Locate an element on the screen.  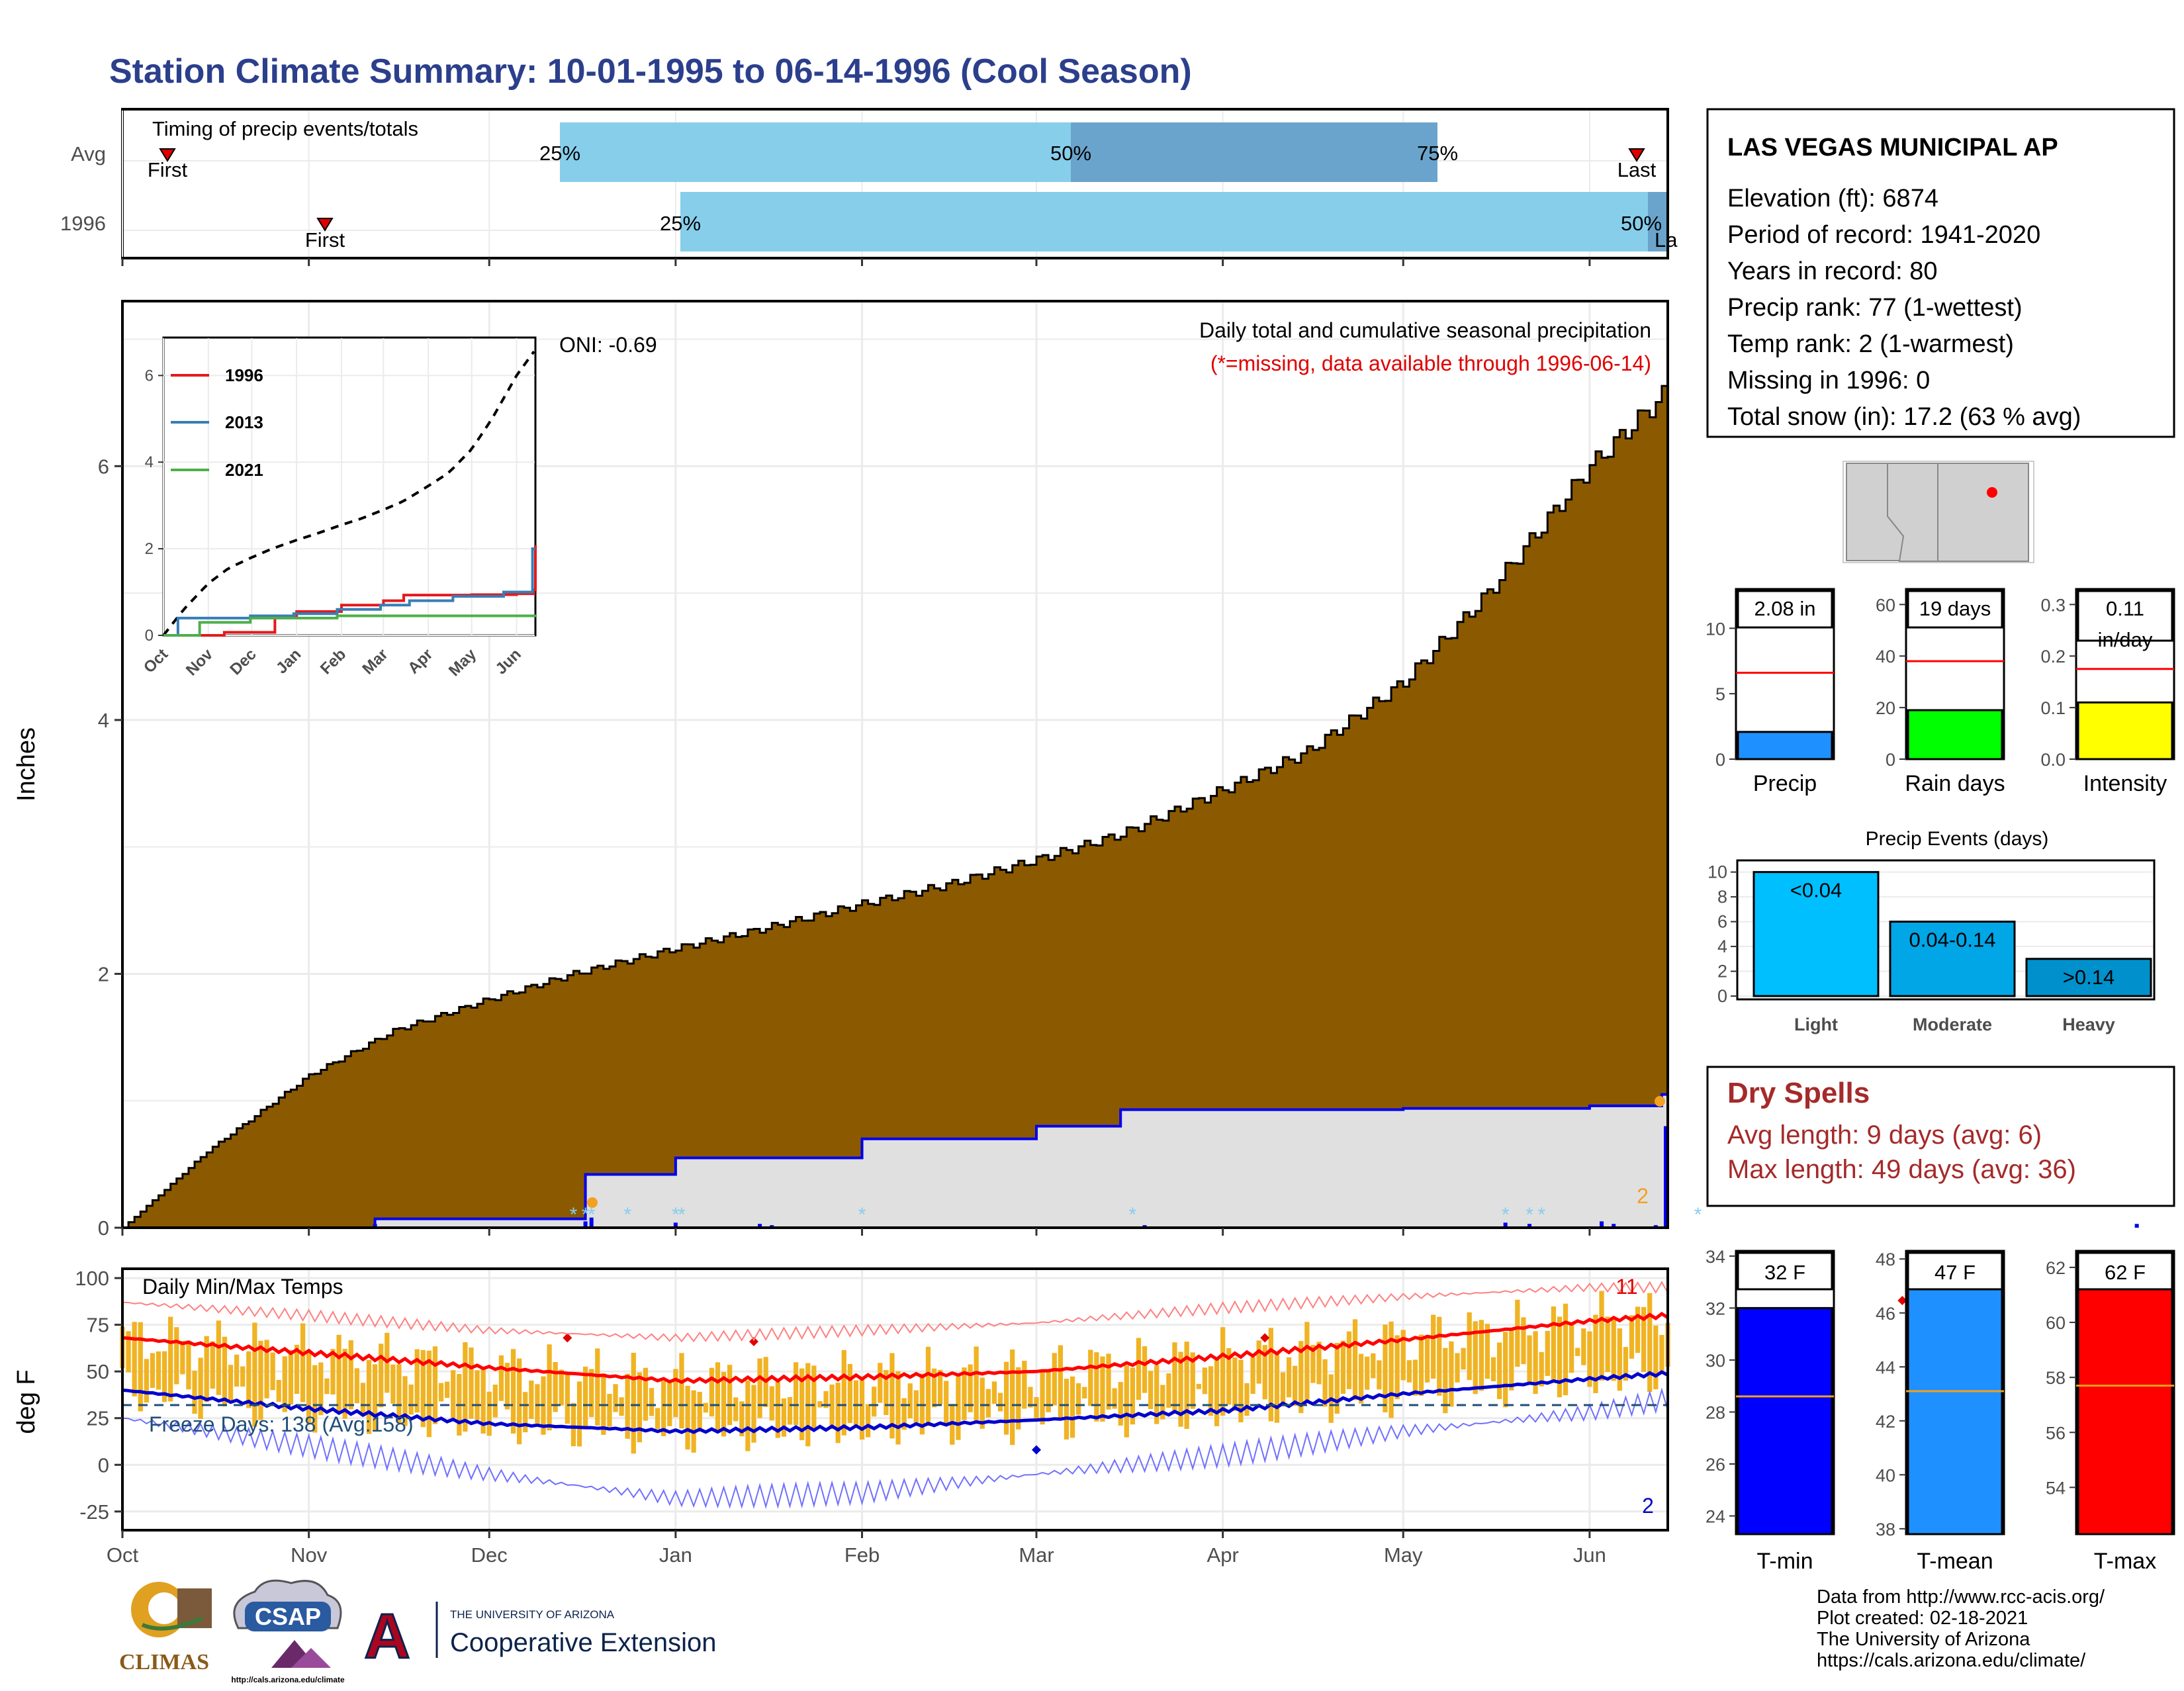
temp-xtick-label: Nov is located at coordinates (309, 1555).